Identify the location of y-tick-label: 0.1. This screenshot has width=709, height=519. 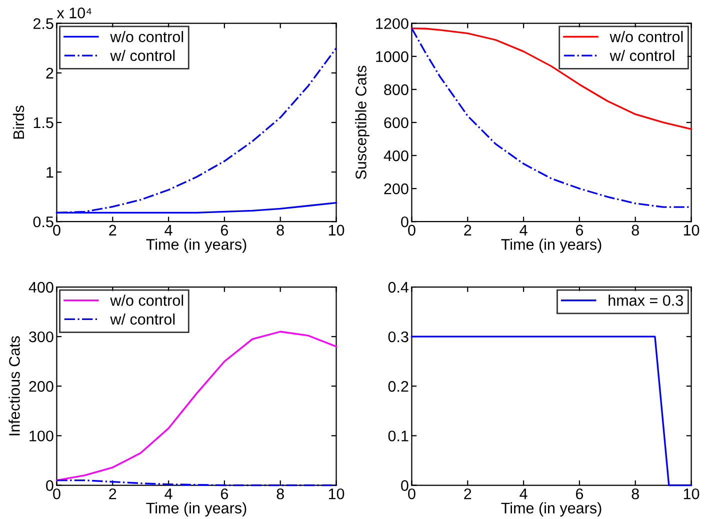
(398, 436).